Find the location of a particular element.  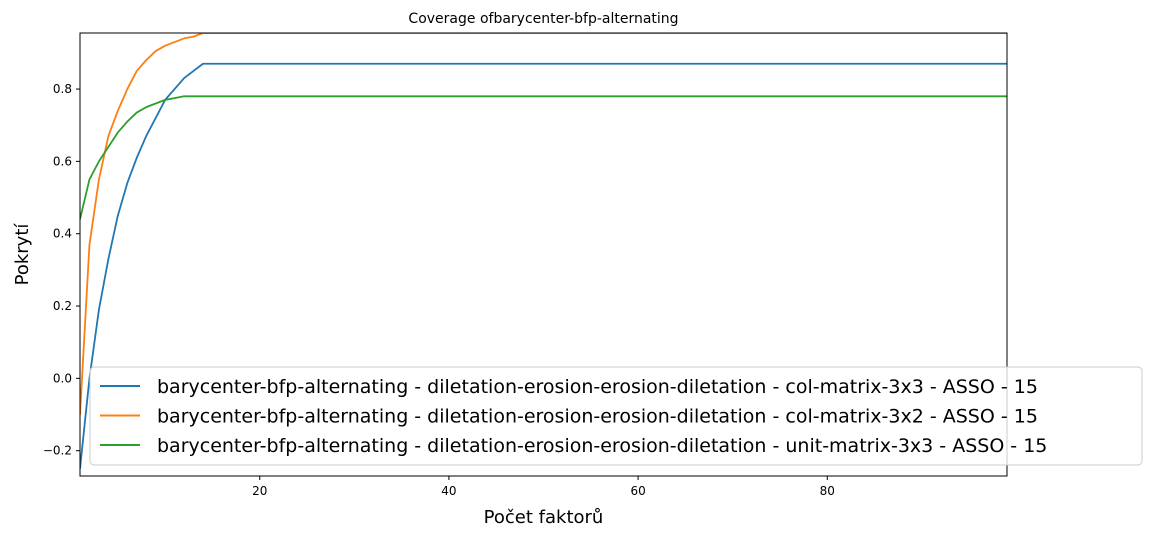

x-tick-label: 60 is located at coordinates (637, 491).